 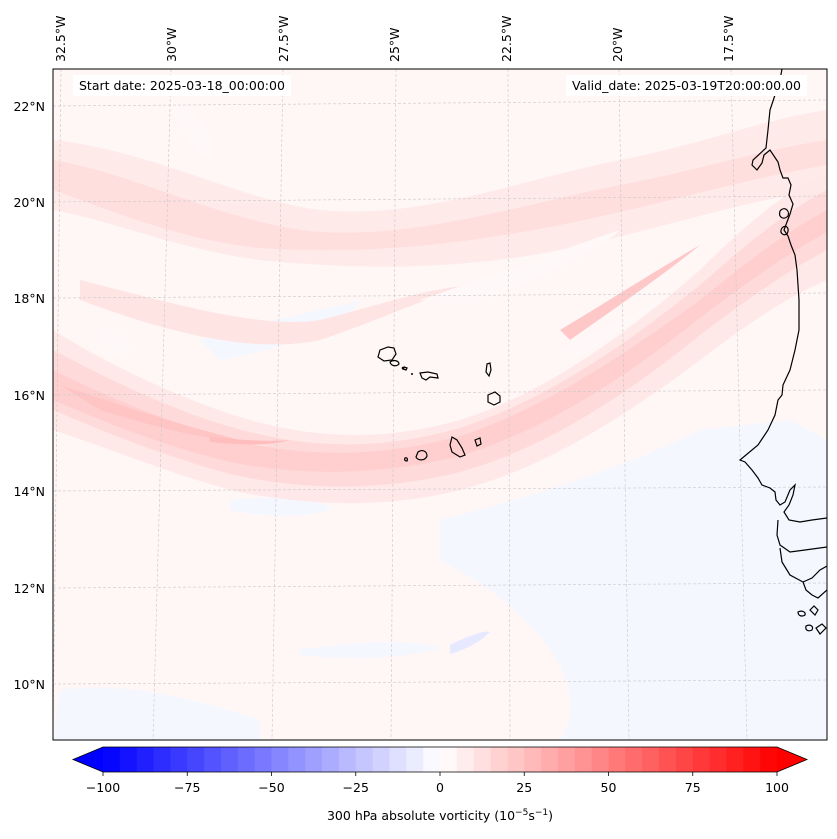 I want to click on island-santiago, so click(x=457, y=447).